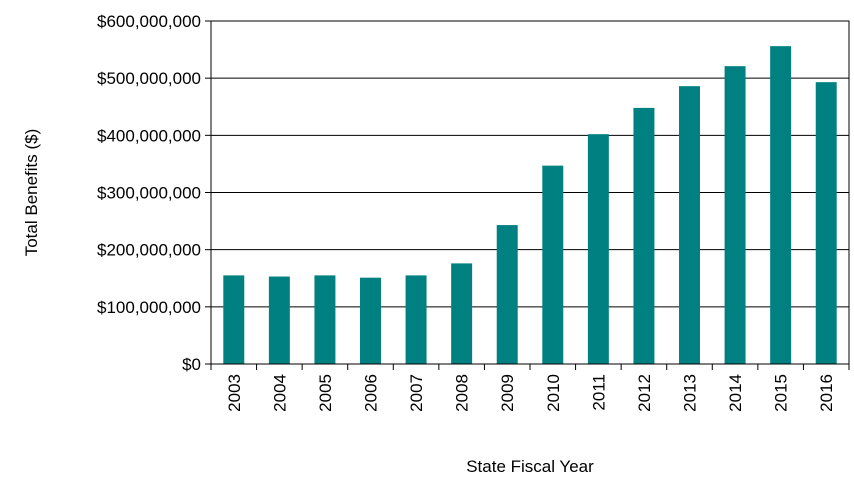  Describe the element at coordinates (735, 215) in the screenshot. I see `bar-2014` at that location.